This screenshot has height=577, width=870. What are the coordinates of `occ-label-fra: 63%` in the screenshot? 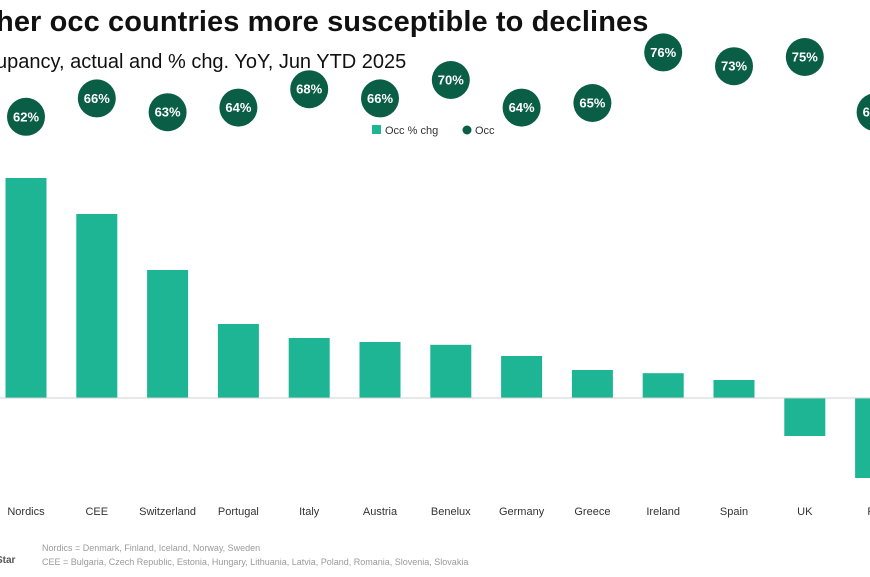 It's located at (866, 112).